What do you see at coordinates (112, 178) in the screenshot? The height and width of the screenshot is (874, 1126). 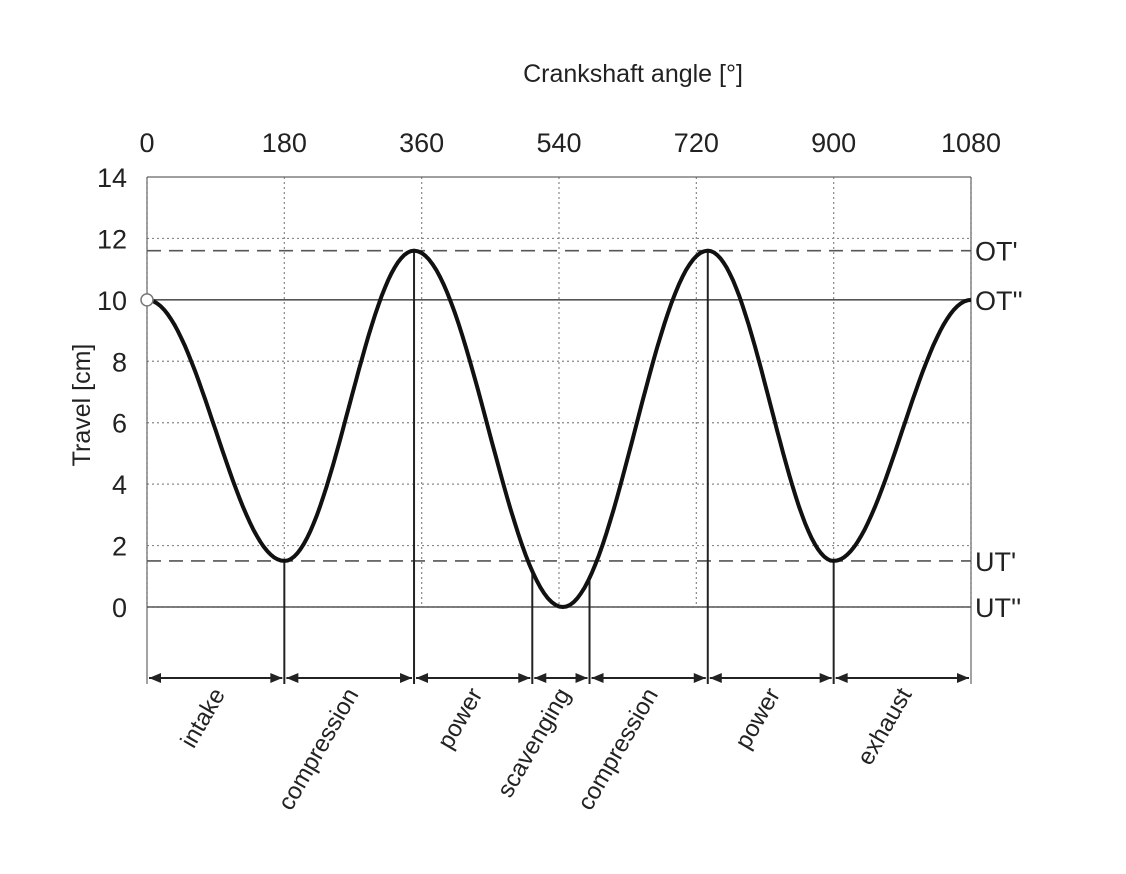 I see `y-tick-label: 14` at bounding box center [112, 178].